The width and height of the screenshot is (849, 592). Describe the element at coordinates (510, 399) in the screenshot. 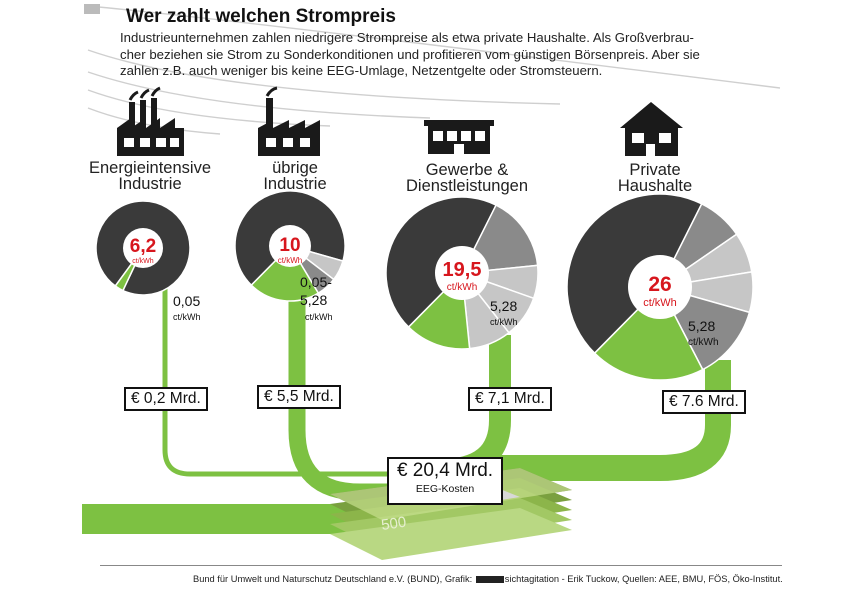

I see `eeg-amount-gewerbe: € 7,1 Mrd.` at that location.